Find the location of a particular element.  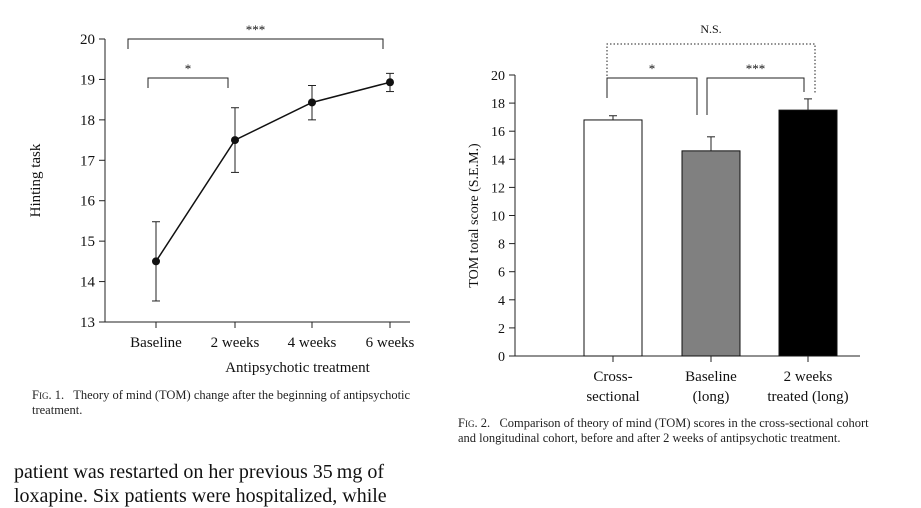

figure-2-label: Fig. 2. is located at coordinates (474, 423).